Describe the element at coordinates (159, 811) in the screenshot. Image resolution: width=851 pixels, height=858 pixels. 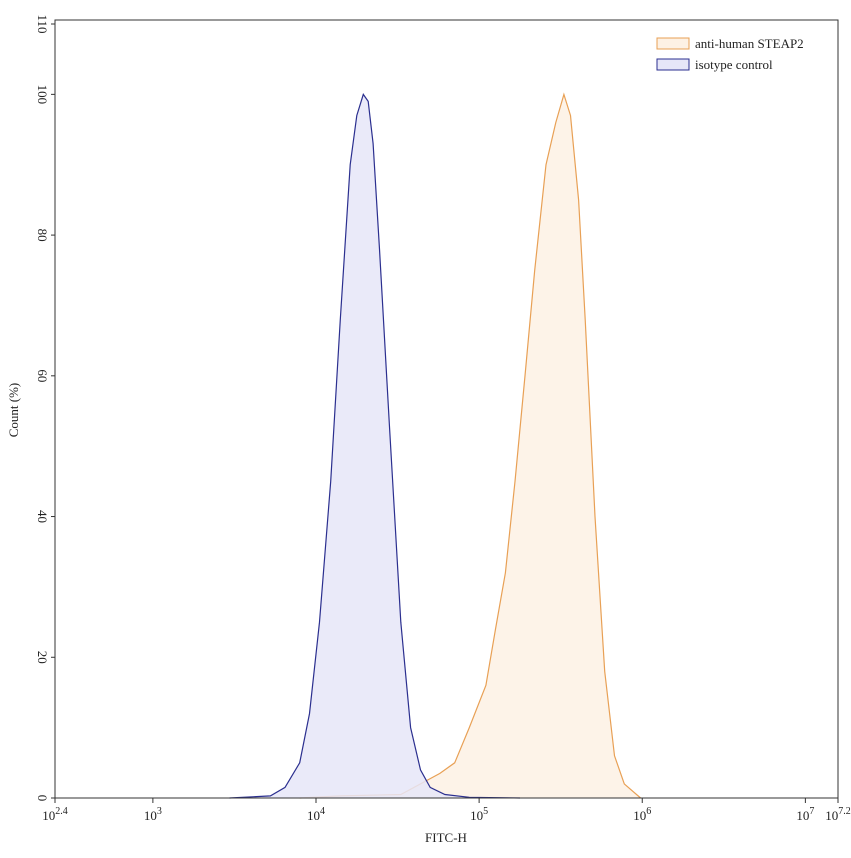
I see `tick-exponent: 3` at that location.